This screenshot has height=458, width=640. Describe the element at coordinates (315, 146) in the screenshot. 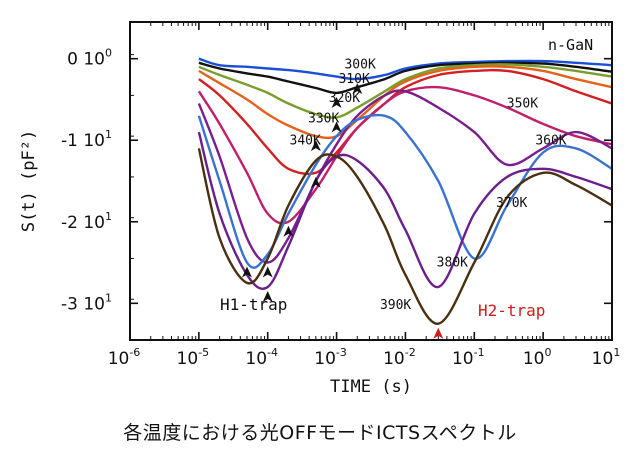

I see `peak-arrow-330K` at that location.